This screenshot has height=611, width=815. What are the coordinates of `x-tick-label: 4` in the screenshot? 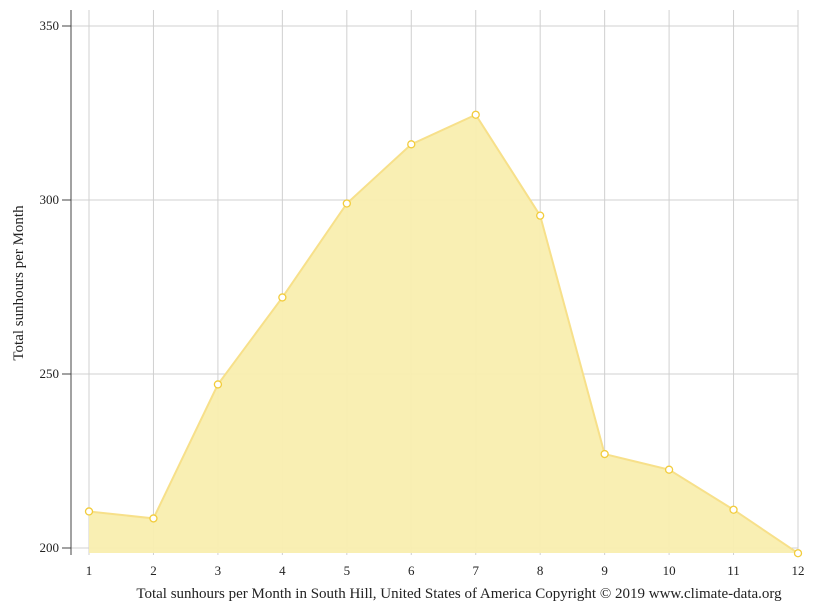 It's located at (282, 570).